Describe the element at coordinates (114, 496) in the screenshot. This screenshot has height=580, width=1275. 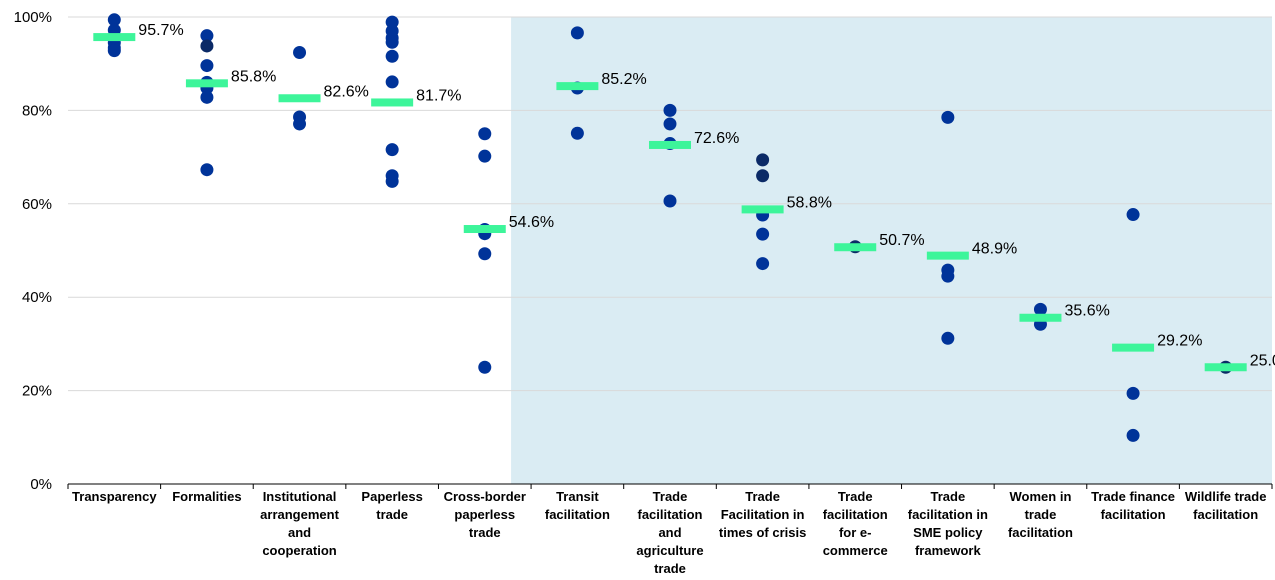
I see `x-category-label: Transparency` at that location.